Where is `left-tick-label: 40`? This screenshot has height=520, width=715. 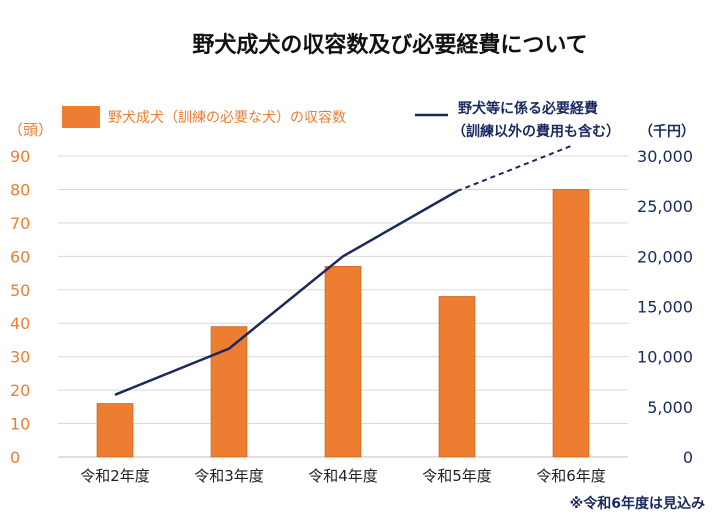 left-tick-label: 40 is located at coordinates (20, 323).